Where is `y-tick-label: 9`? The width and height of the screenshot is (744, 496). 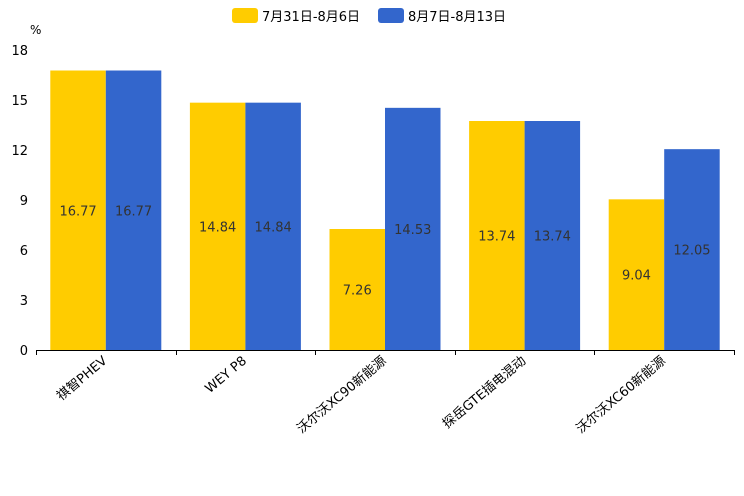
y-tick-label: 9 is located at coordinates (24, 201).